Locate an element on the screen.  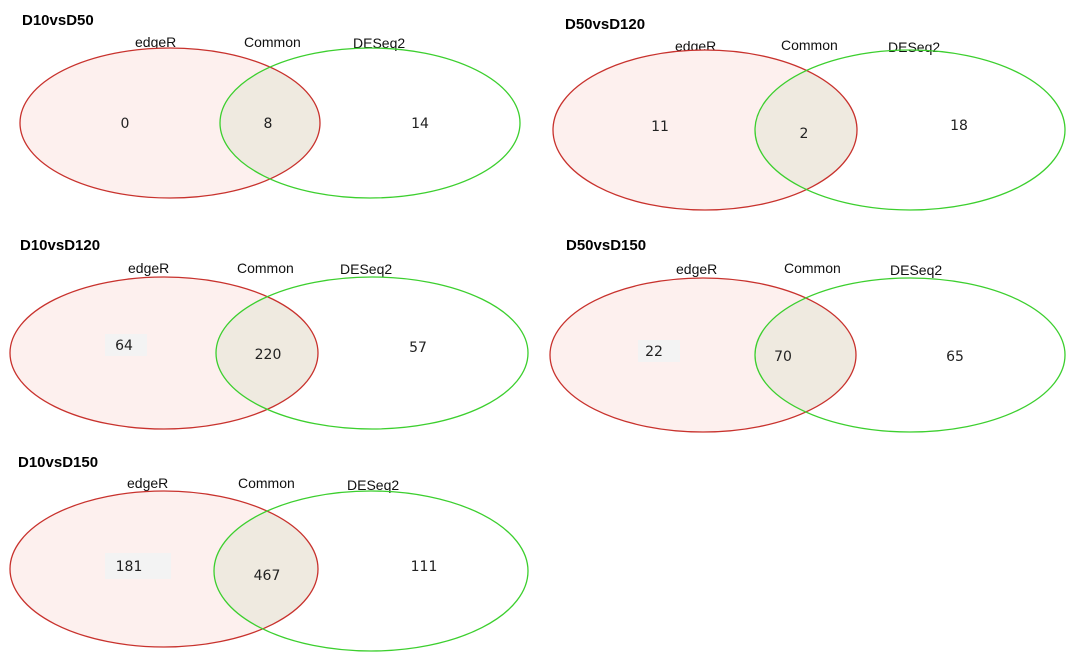
deseq2-only-count: 14 is located at coordinates (420, 124).